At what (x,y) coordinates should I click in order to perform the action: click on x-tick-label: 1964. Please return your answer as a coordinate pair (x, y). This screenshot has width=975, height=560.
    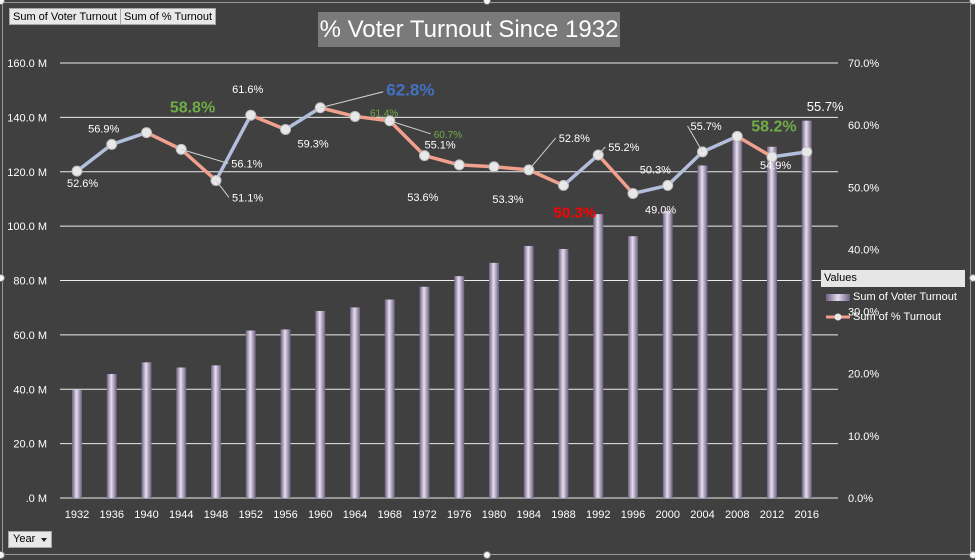
    Looking at the image, I should click on (355, 515).